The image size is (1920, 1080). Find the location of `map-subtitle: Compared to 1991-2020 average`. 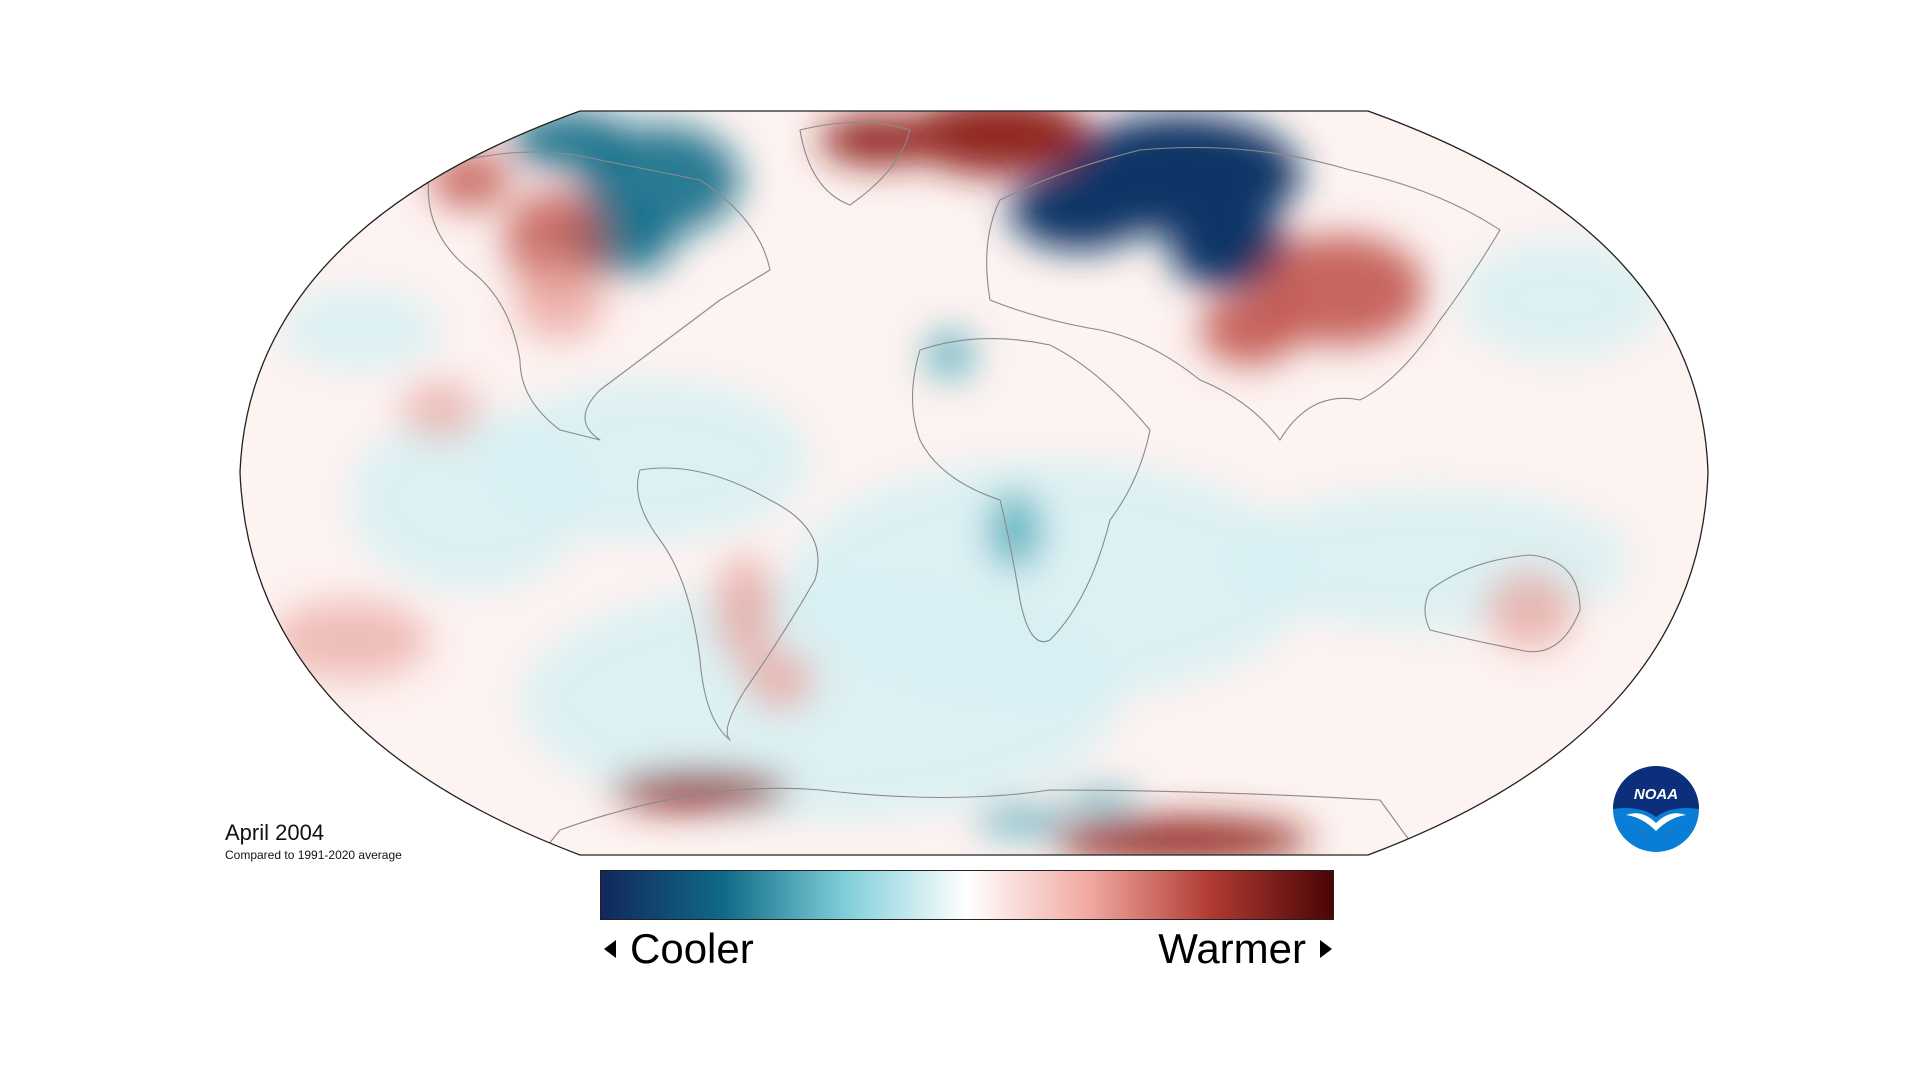

map-subtitle: Compared to 1991-2020 average is located at coordinates (313, 855).